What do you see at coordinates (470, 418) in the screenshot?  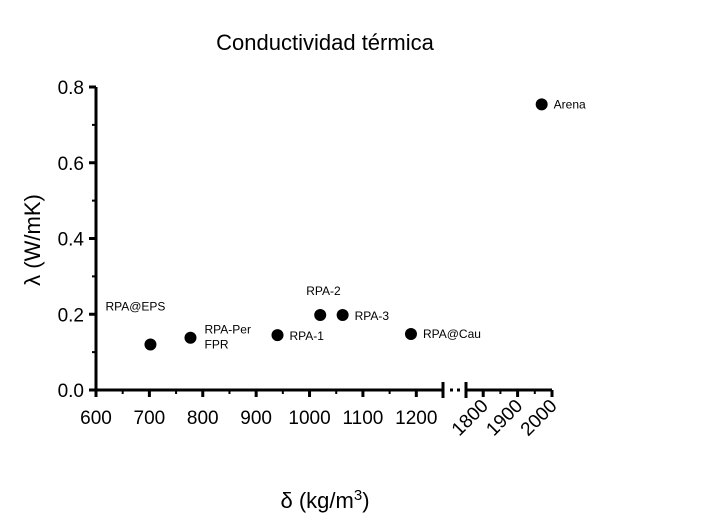 I see `x-tick-label: 1800` at bounding box center [470, 418].